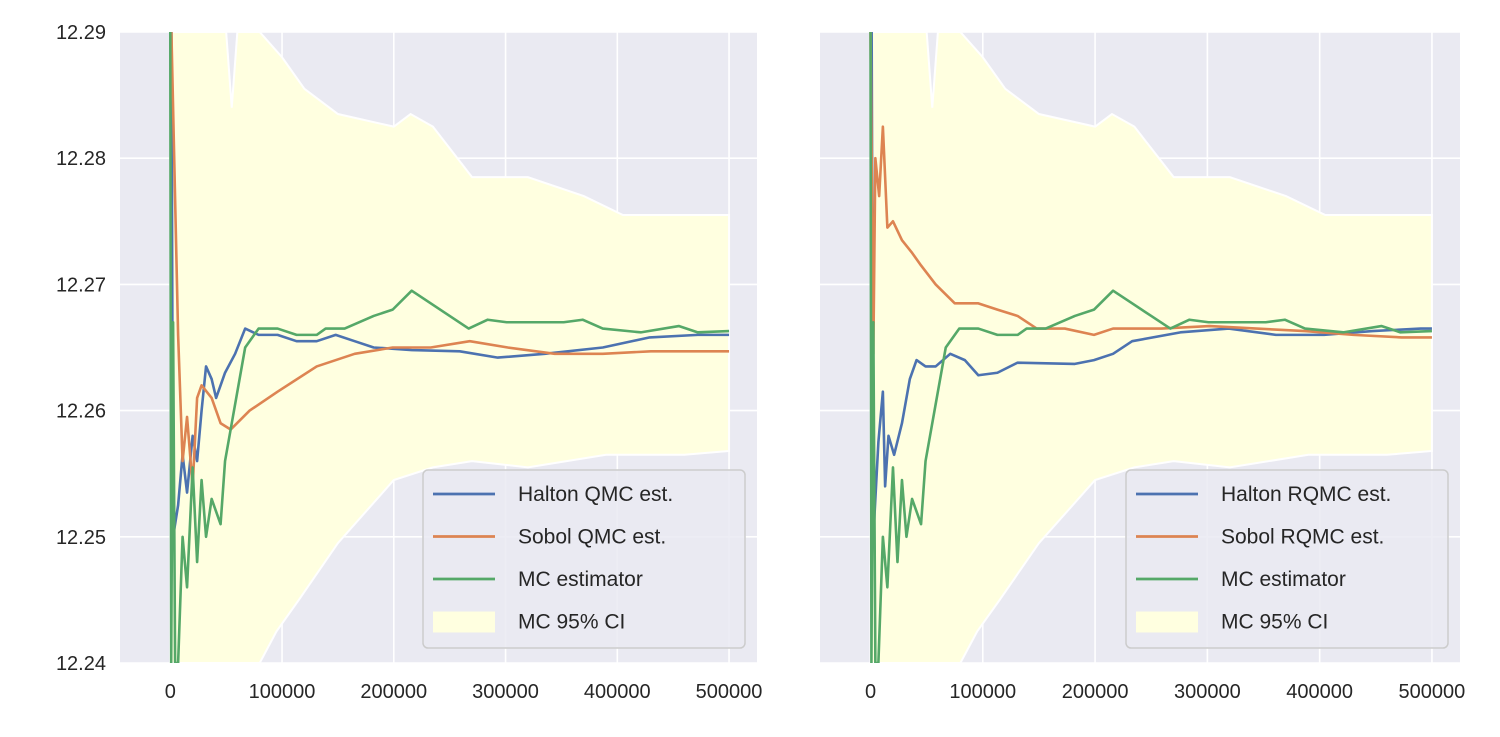 The width and height of the screenshot is (1500, 737). What do you see at coordinates (1302, 537) in the screenshot?
I see `legend-label: Sobol RQMC est.` at bounding box center [1302, 537].